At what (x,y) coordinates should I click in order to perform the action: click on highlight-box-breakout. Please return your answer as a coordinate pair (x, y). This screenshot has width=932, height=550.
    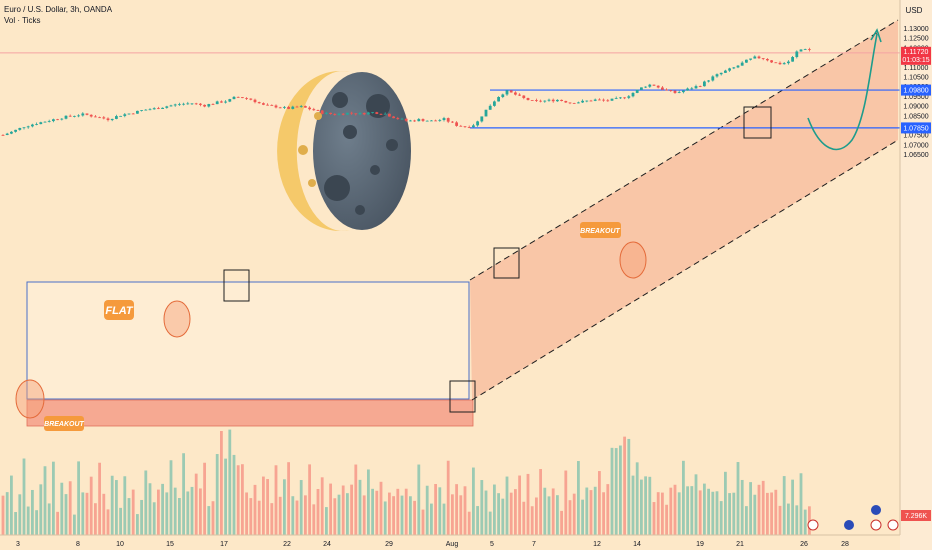
    Looking at the image, I should click on (506, 263).